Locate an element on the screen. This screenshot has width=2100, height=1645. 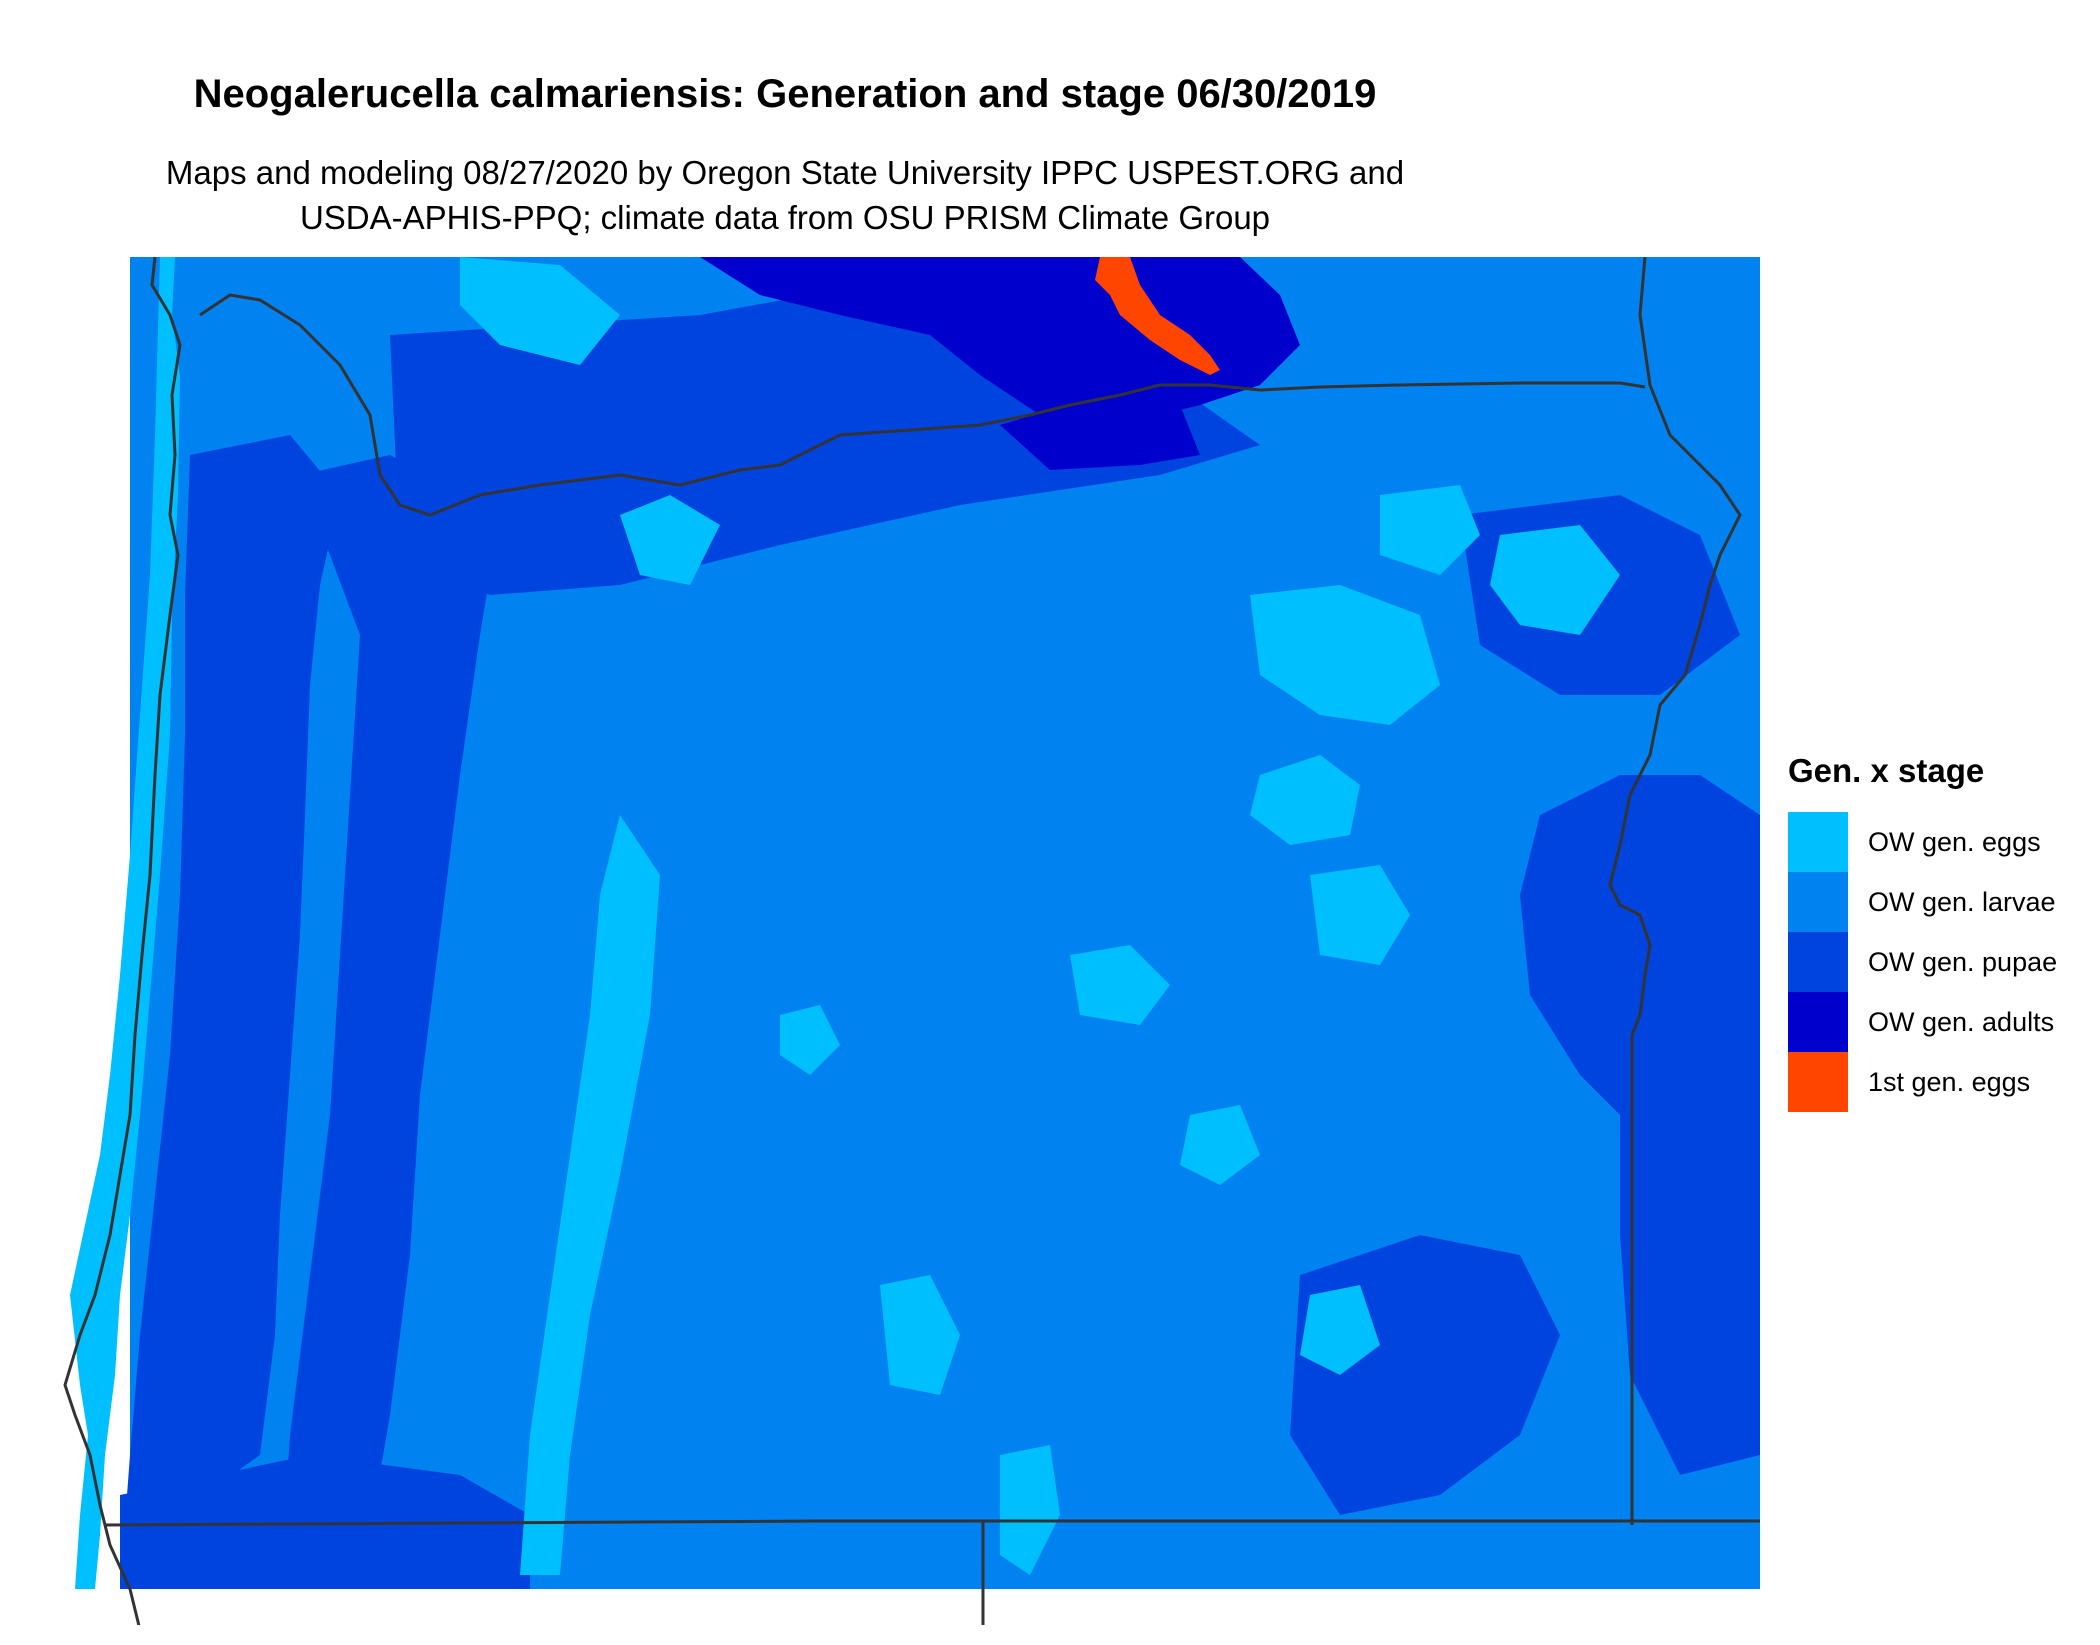
legend-item-ow-larvae: OW gen. larvae is located at coordinates (1938, 902).